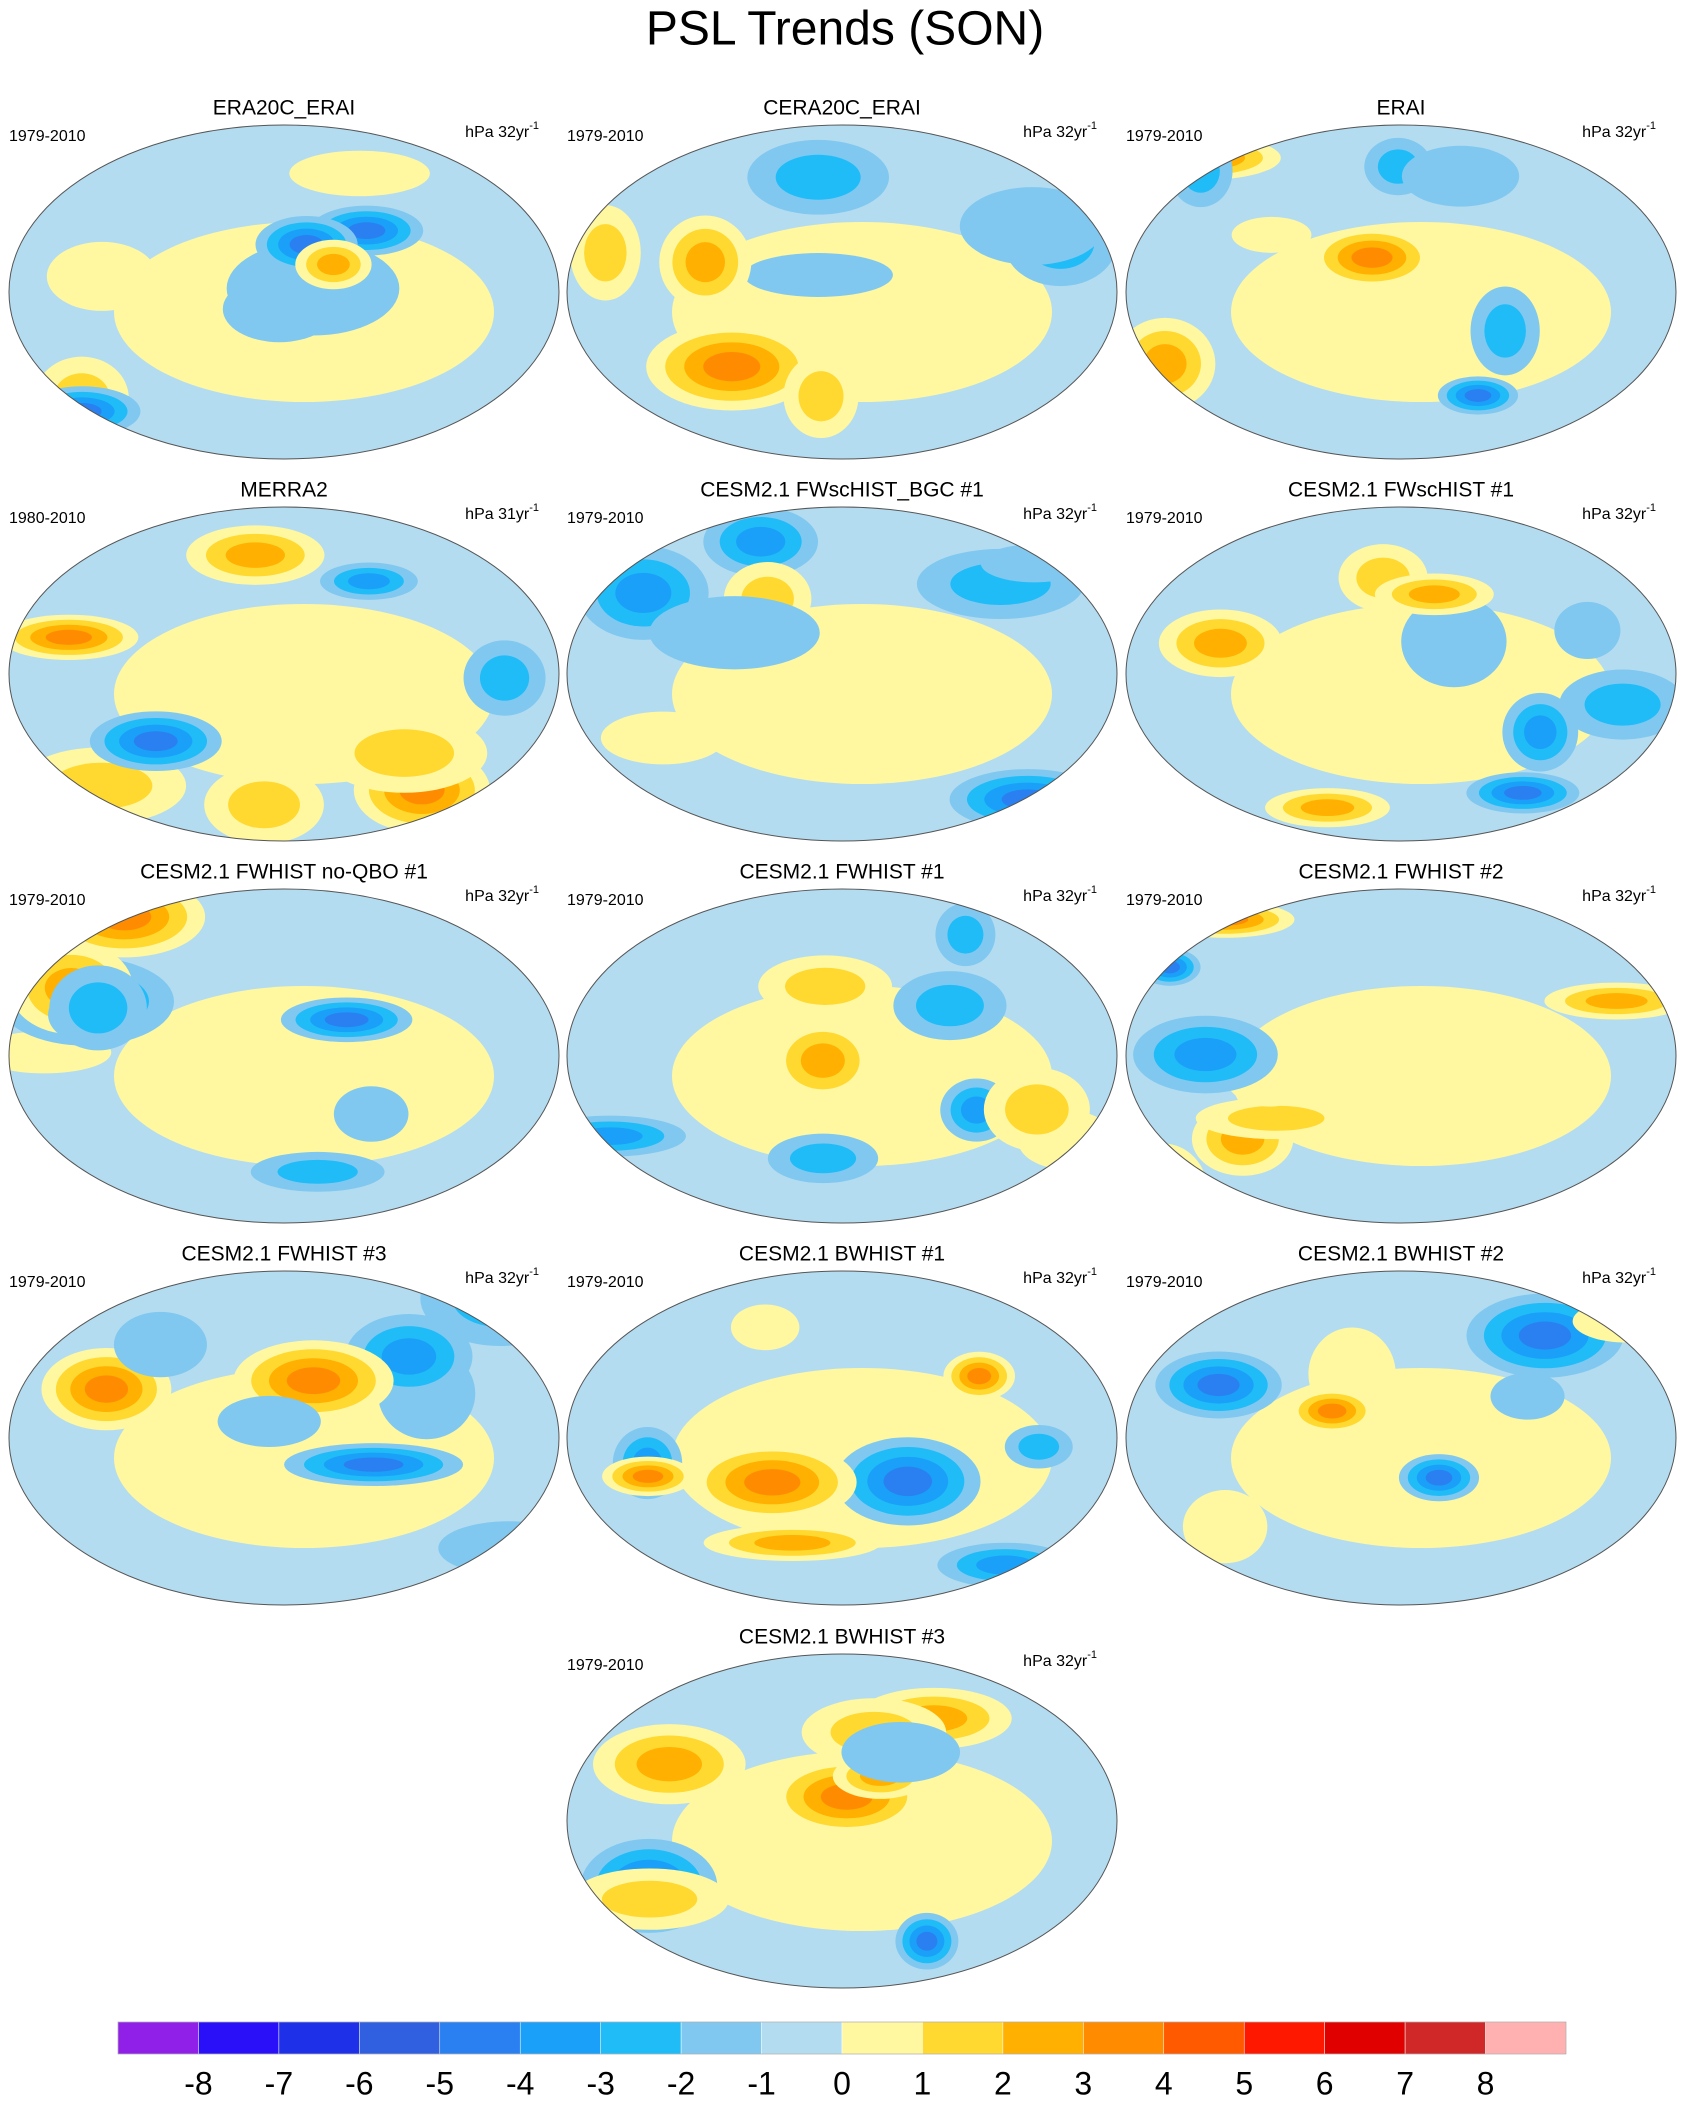 The image size is (1690, 2108). I want to click on panel-title: CESM2.1 FWHIST #1, so click(842, 872).